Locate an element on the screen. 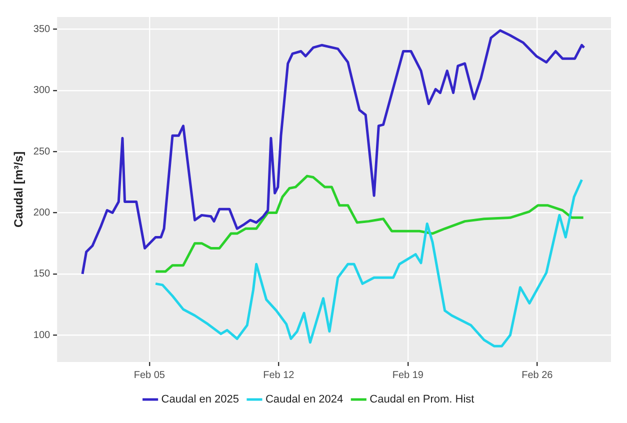 This screenshot has height=423, width=627. legend-label: Caudal en 2024 is located at coordinates (304, 400).